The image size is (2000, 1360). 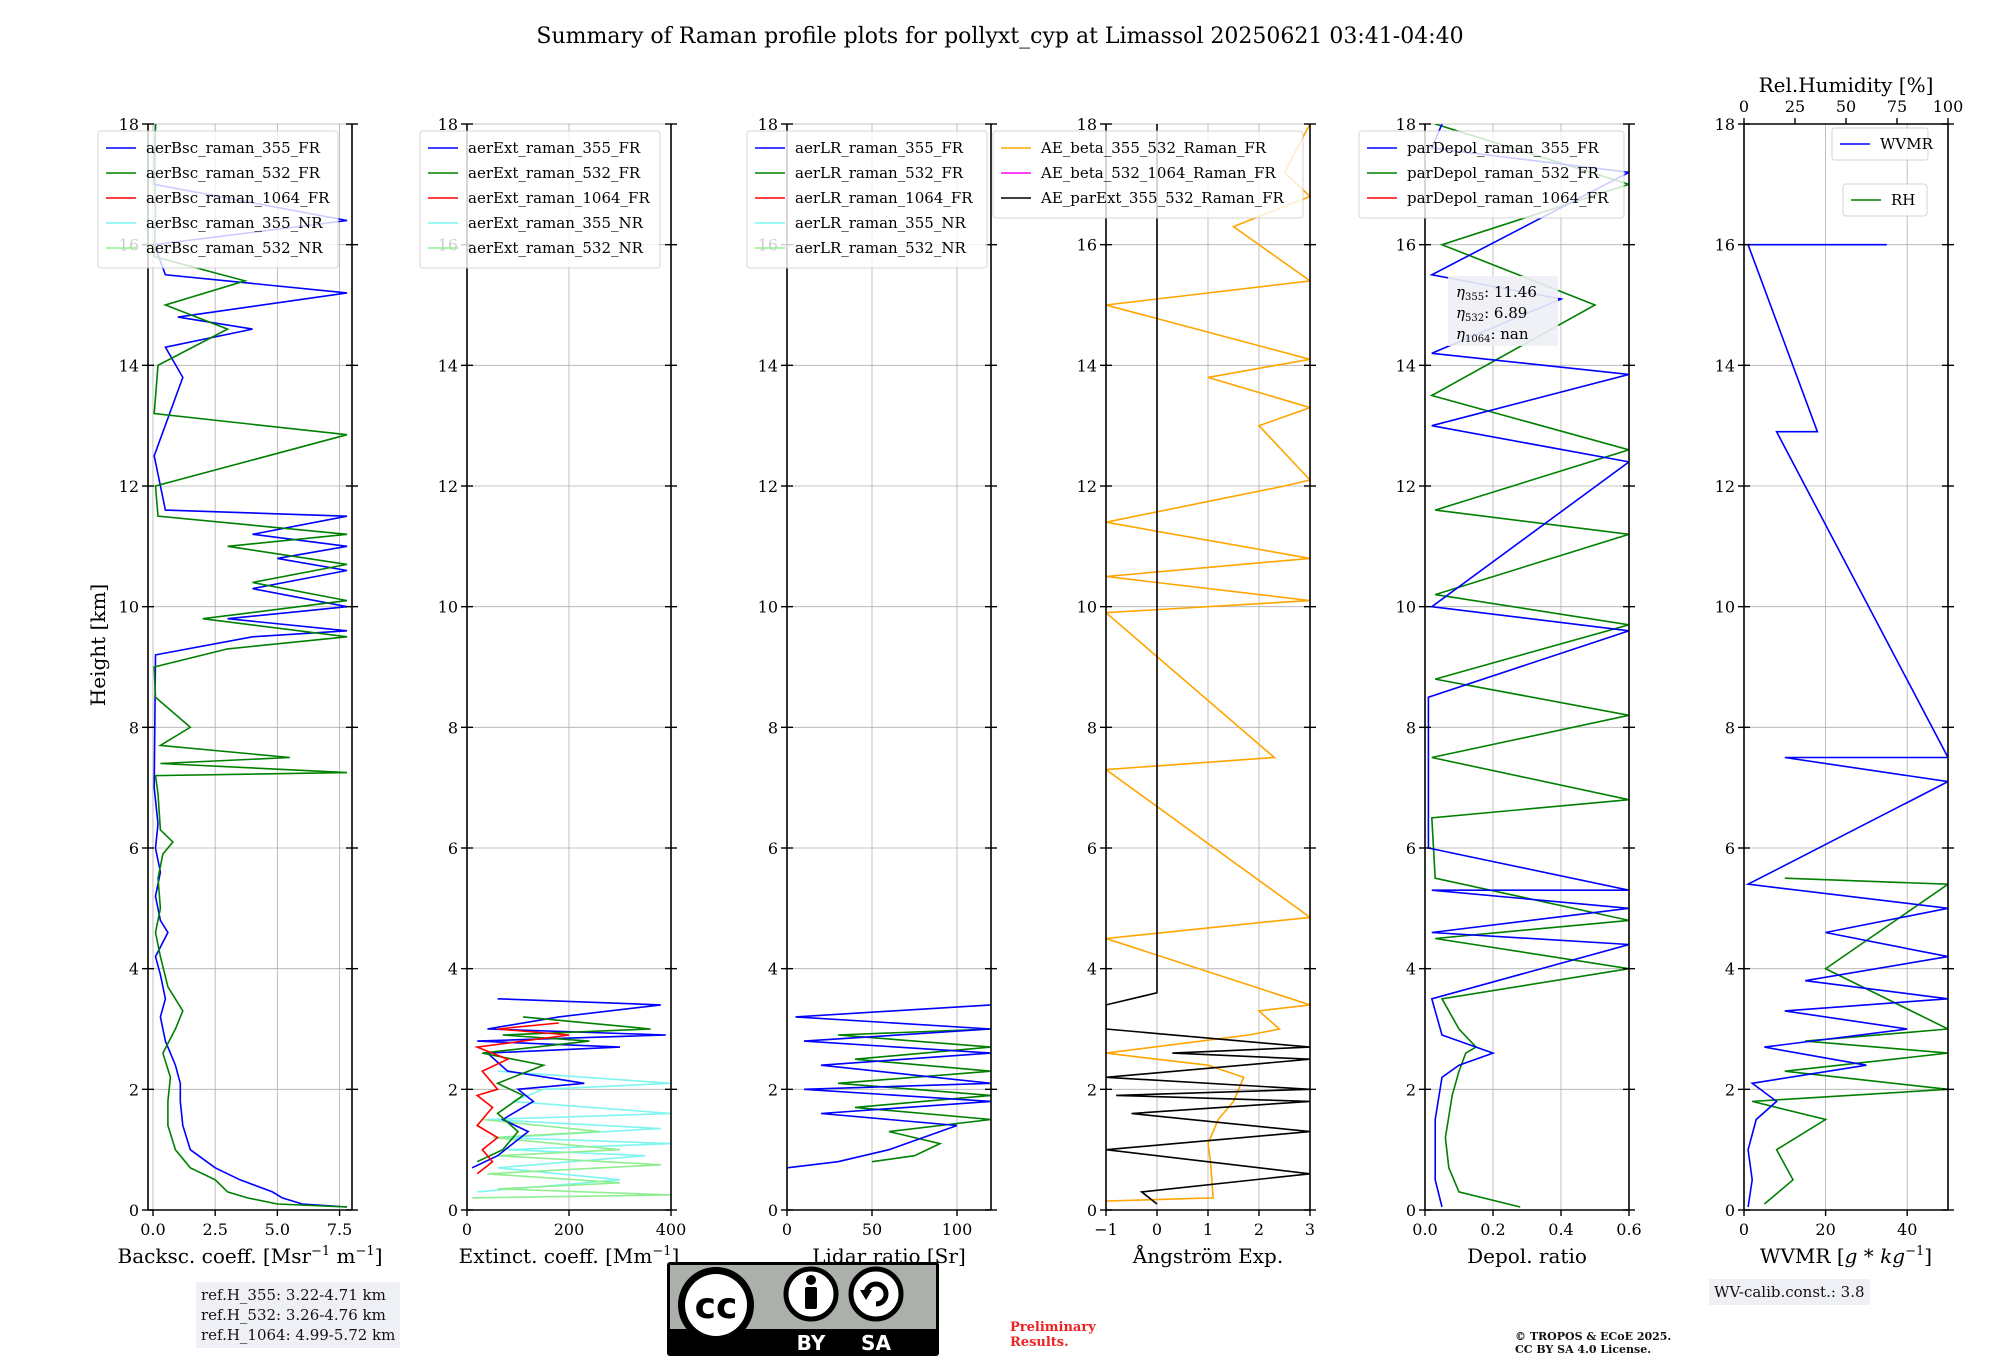 I want to click on legend-entry: aerExt_raman_355_FR, so click(x=554, y=148).